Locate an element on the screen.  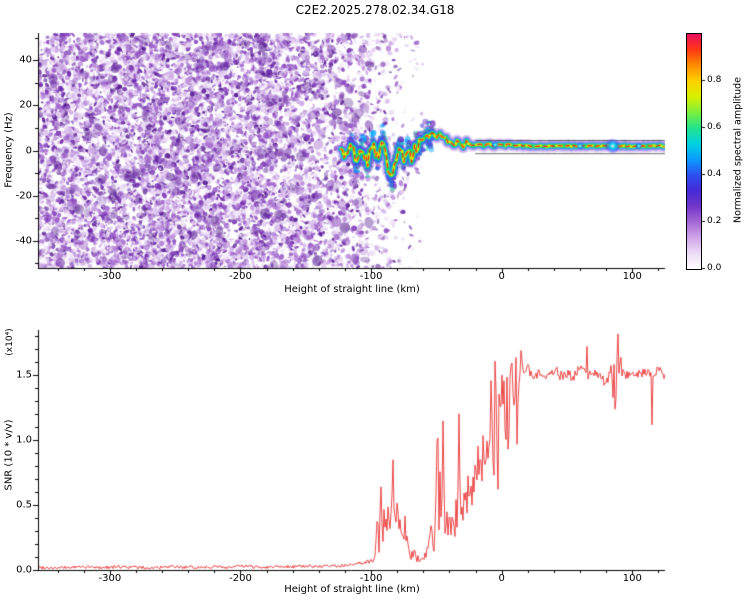
snr-y-tick-label: 1.0 is located at coordinates (24, 440).